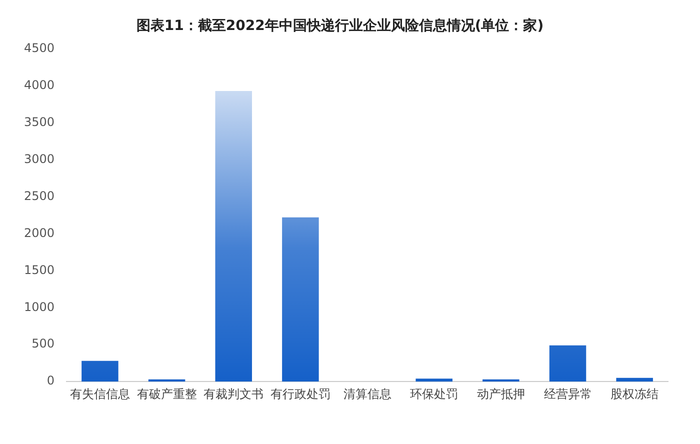 The image size is (700, 444). What do you see at coordinates (39, 233) in the screenshot?
I see `y-tick-label: 2000` at bounding box center [39, 233].